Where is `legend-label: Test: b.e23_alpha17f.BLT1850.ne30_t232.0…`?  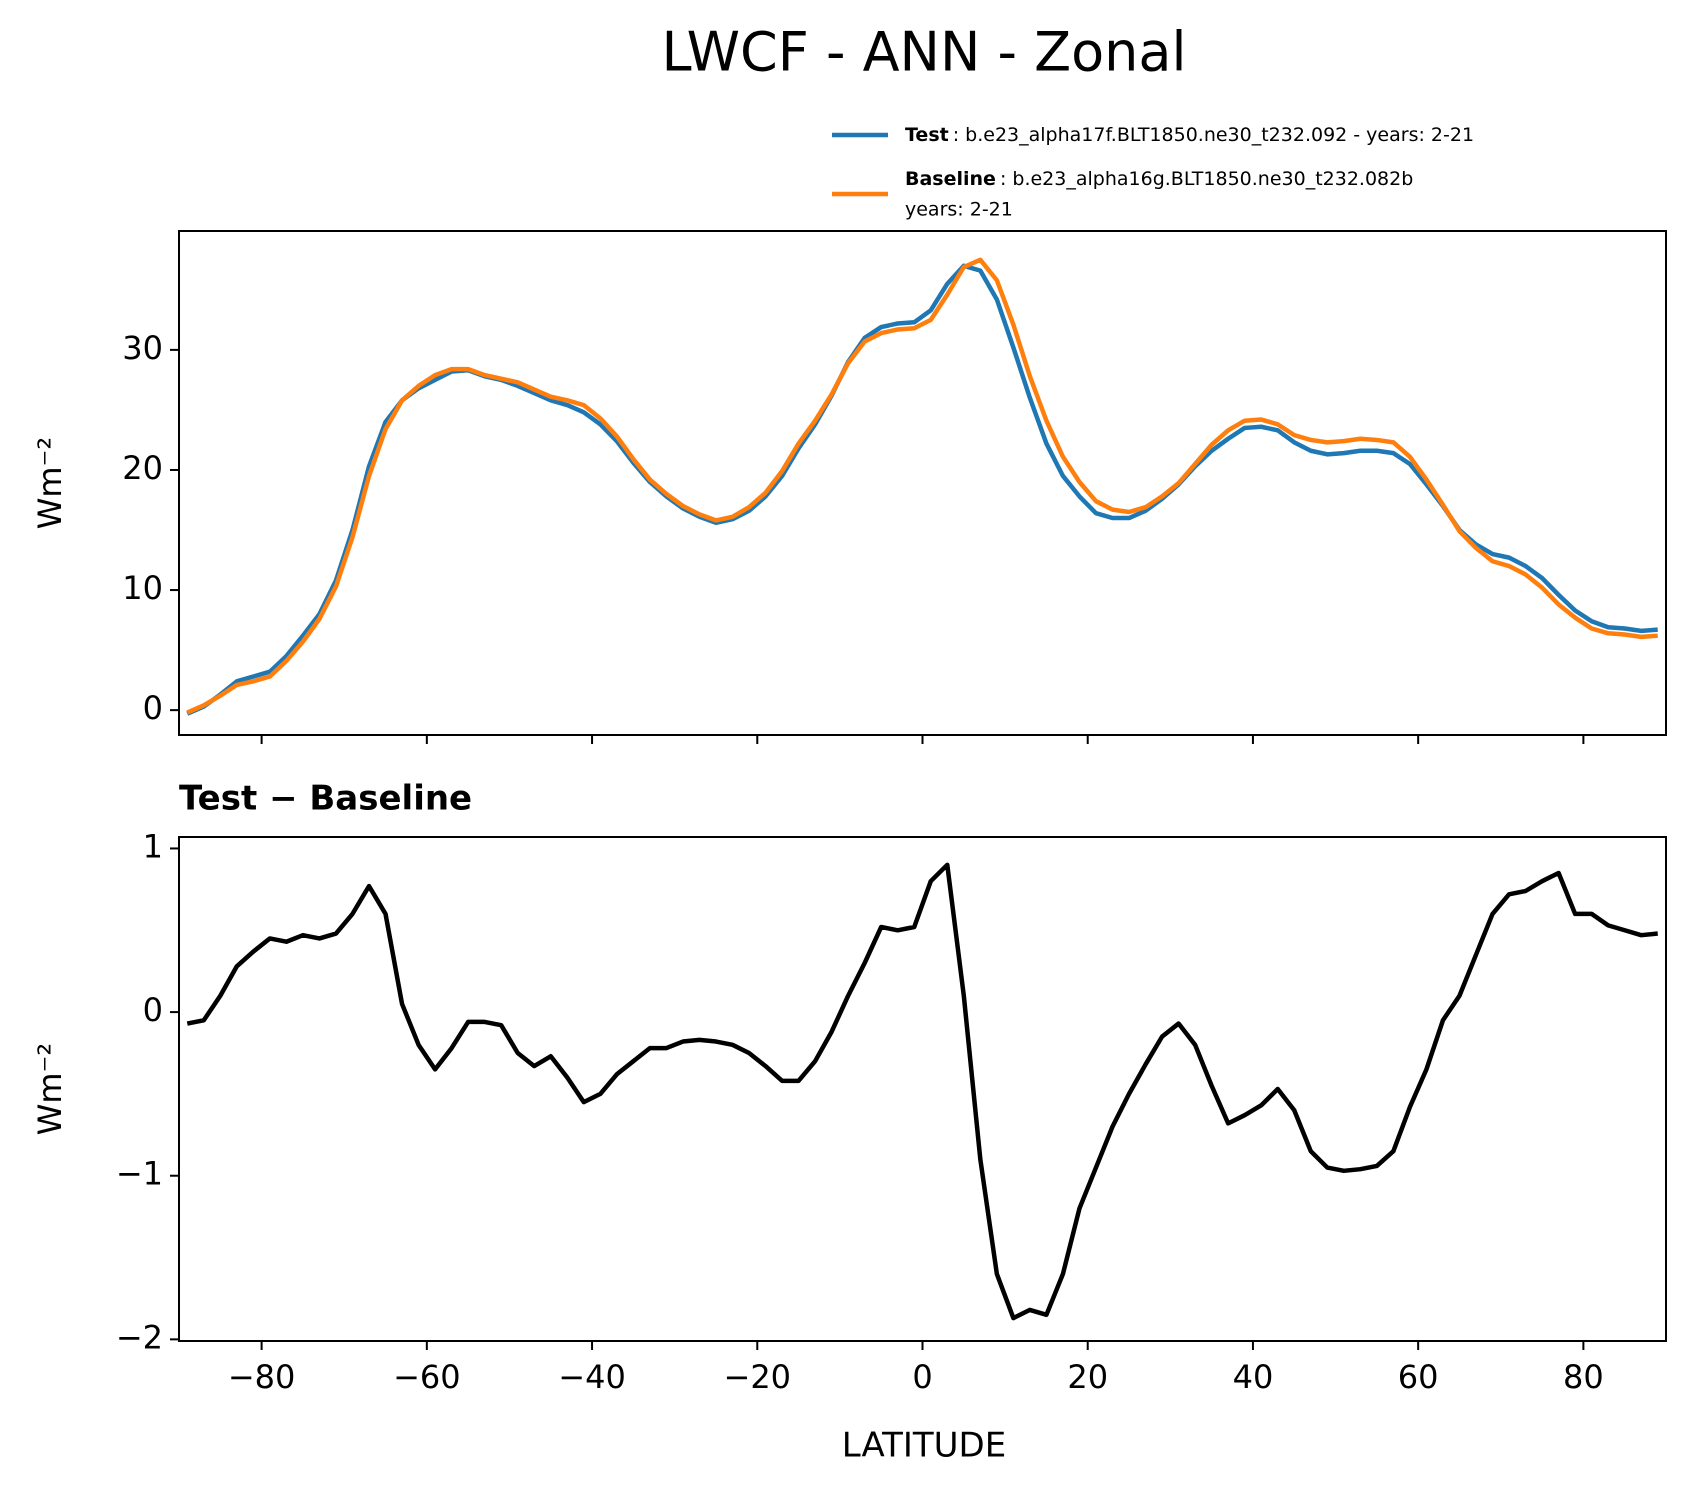
legend-label: Test: b.e23_alpha17f.BLT1850.ne30_t232.0… is located at coordinates (1189, 135).